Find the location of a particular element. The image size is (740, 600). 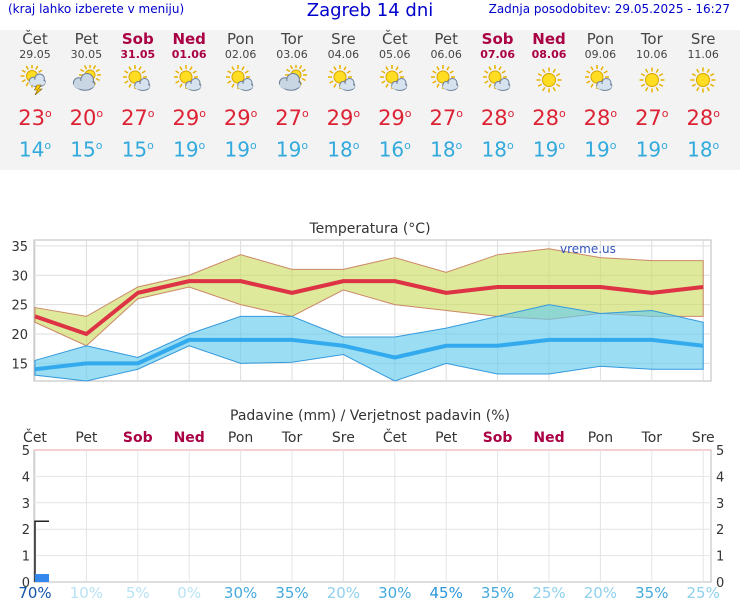

day-date: 06.06 is located at coordinates (446, 54).